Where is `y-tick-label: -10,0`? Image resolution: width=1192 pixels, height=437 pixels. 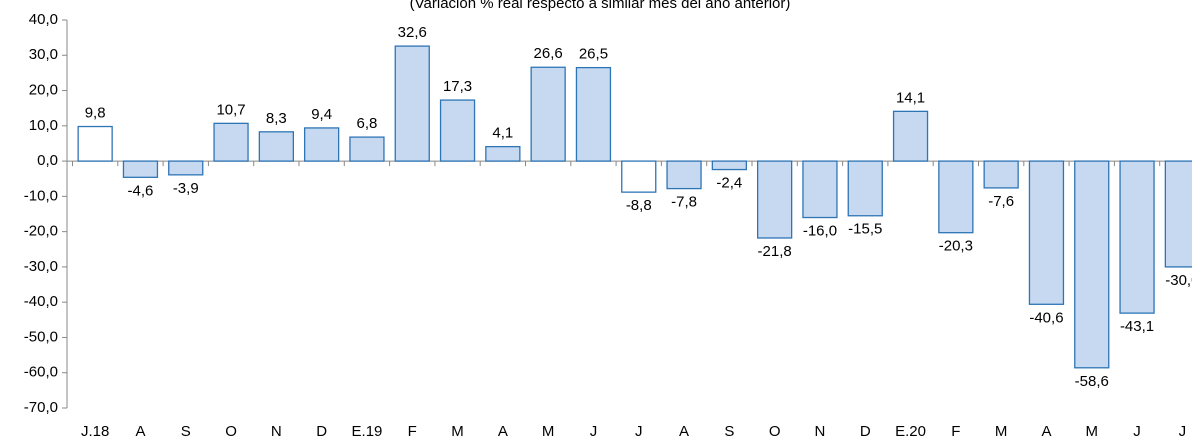 y-tick-label: -10,0 is located at coordinates (41, 195).